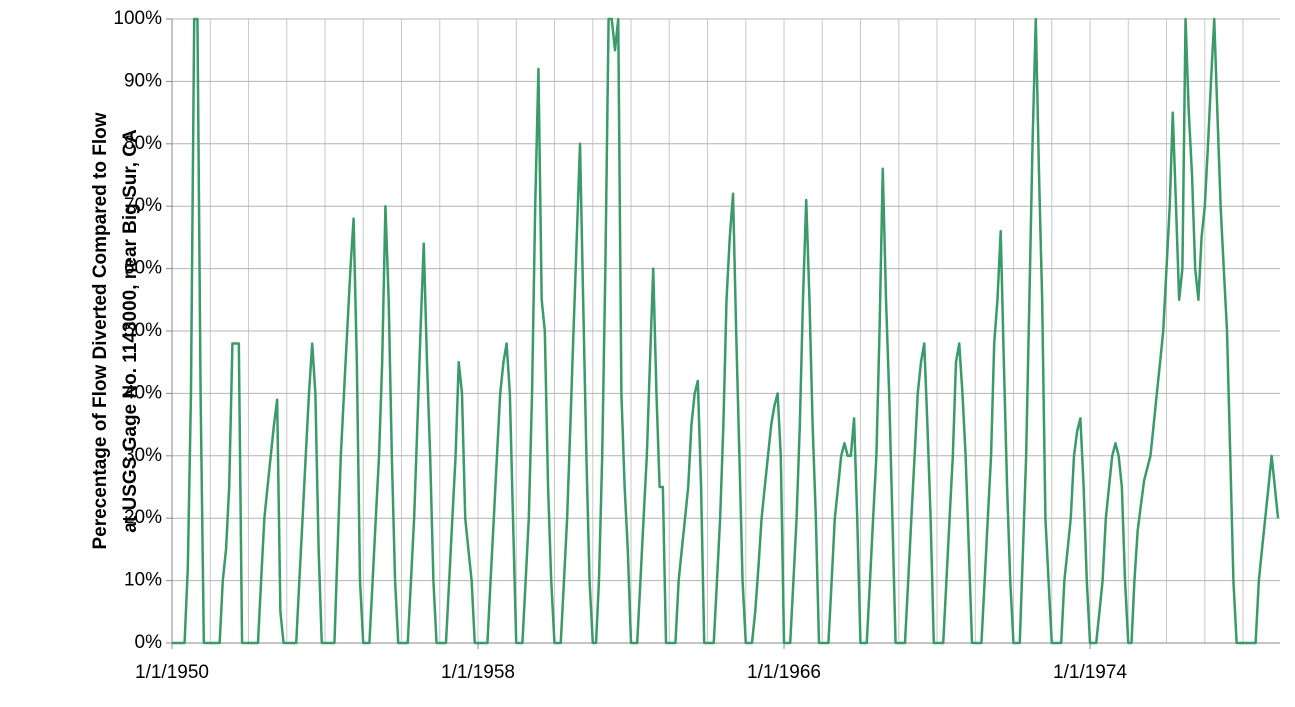 The width and height of the screenshot is (1295, 707). I want to click on x-tick-label: 1/1/1950, so click(172, 672).